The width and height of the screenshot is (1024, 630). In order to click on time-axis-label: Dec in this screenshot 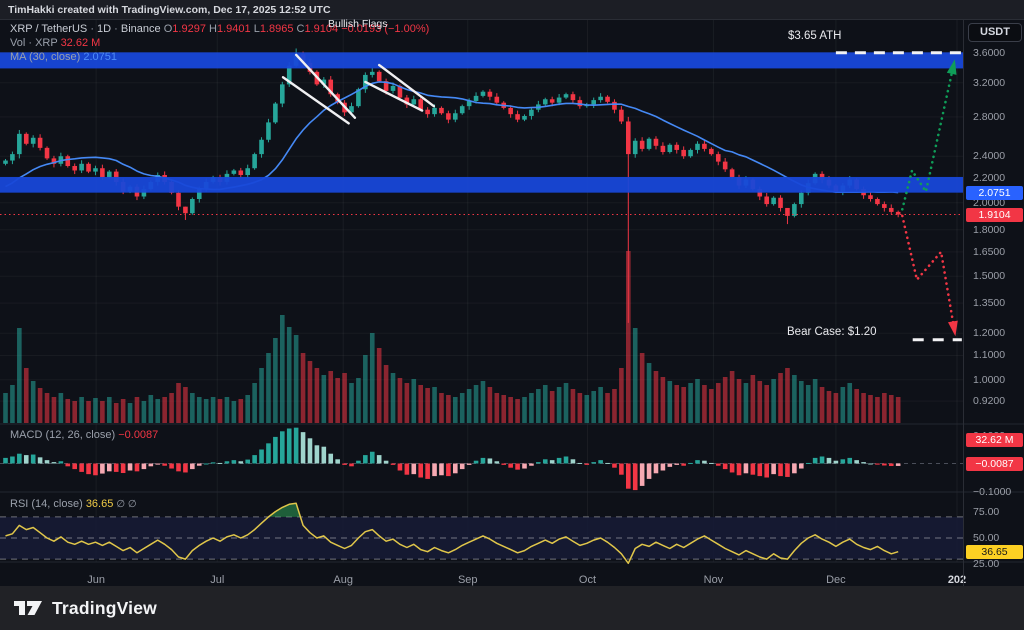, I will do `click(836, 580)`.